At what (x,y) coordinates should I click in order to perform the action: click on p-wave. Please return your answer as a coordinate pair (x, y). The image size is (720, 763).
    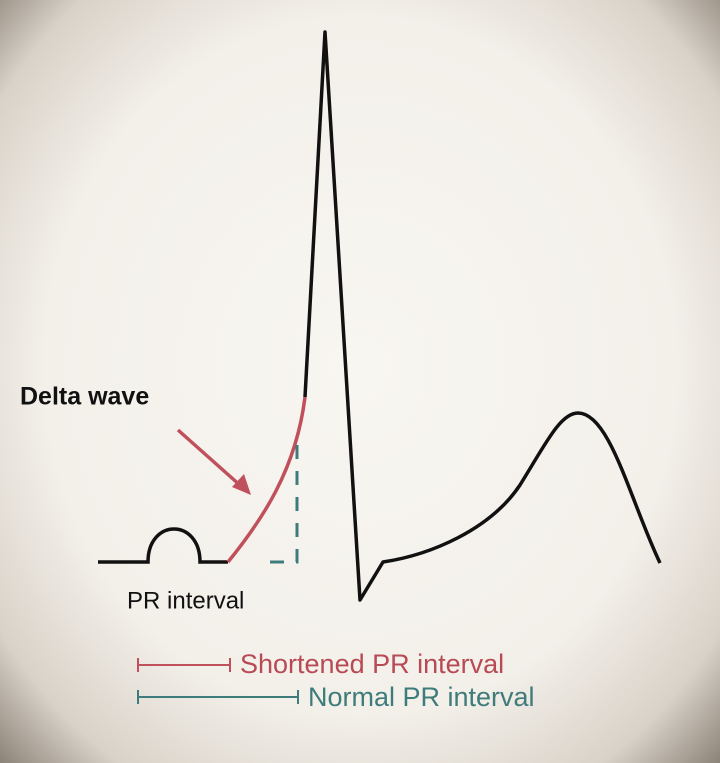
    Looking at the image, I should click on (163, 545).